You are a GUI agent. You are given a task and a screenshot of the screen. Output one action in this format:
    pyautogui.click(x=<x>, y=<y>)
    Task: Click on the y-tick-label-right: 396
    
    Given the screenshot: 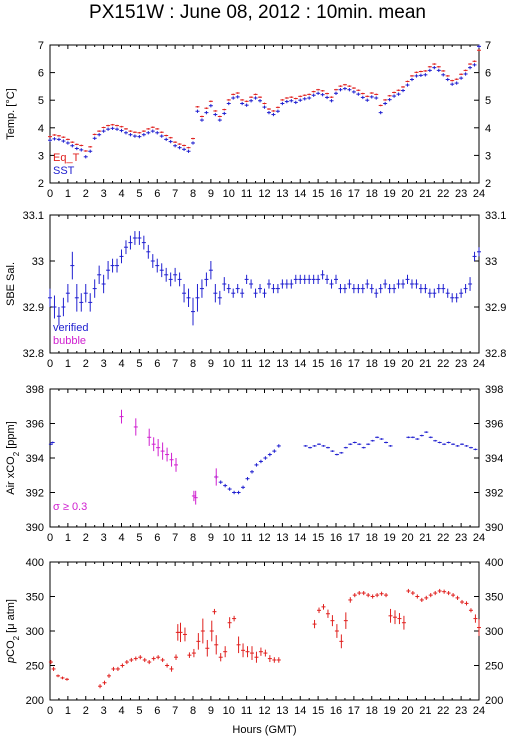 What is the action you would take?
    pyautogui.click(x=494, y=425)
    